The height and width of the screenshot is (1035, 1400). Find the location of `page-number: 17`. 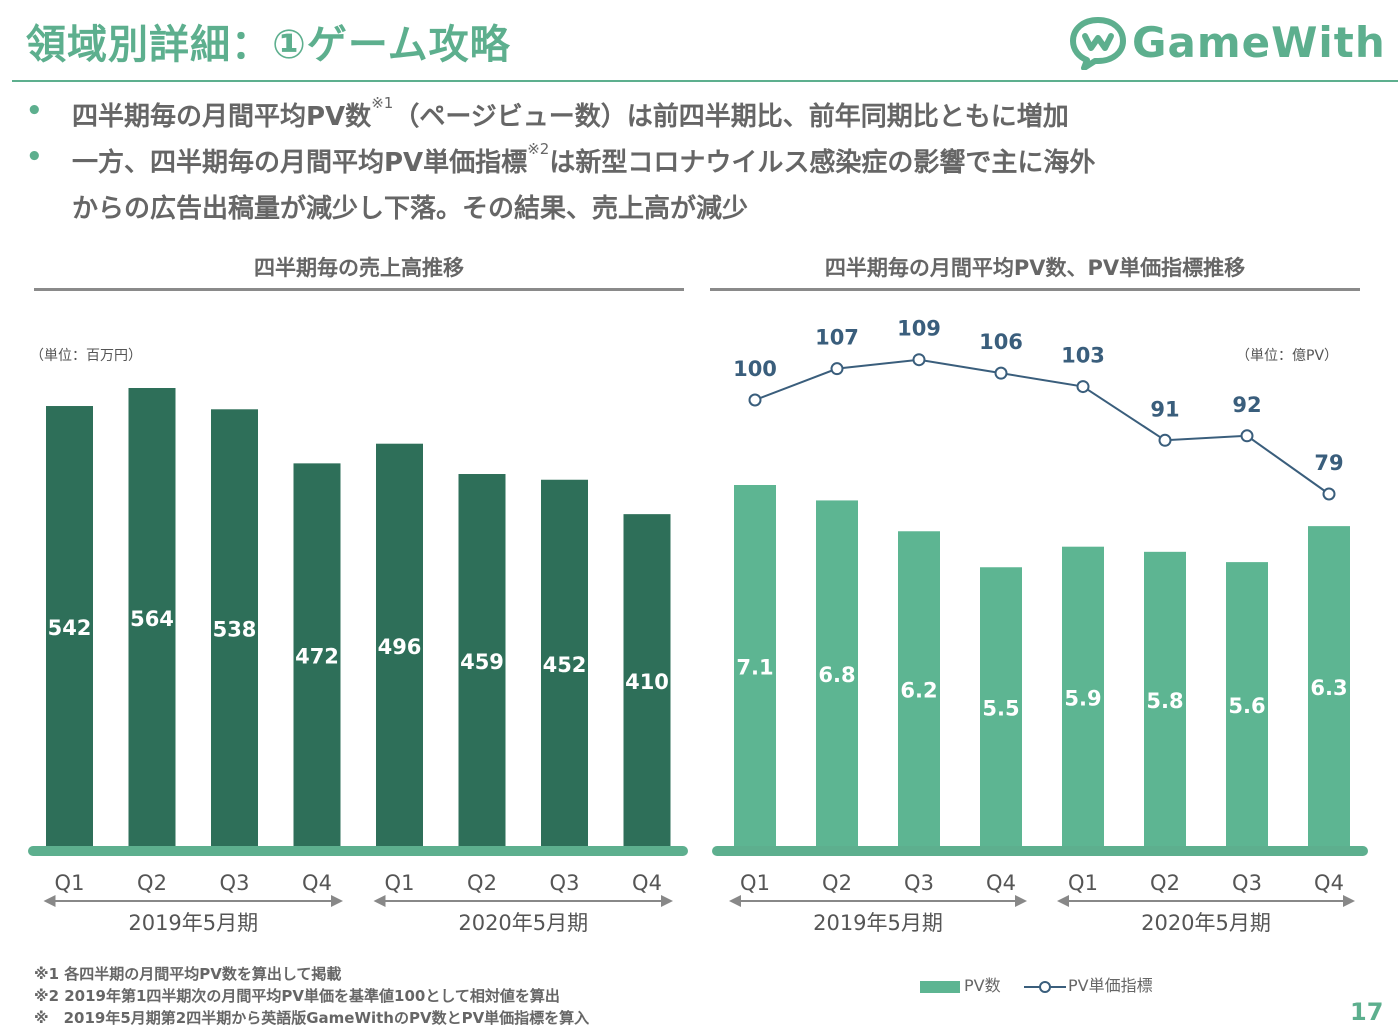

page-number: 17 is located at coordinates (1367, 1012).